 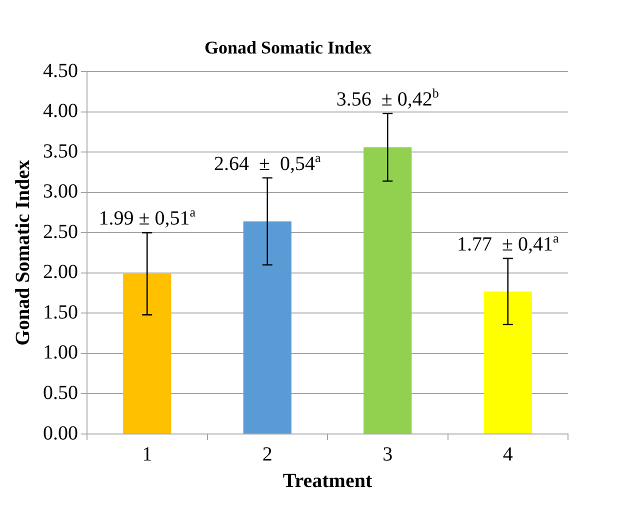 I want to click on y-tick-label: 2.50, so click(x=60, y=231).